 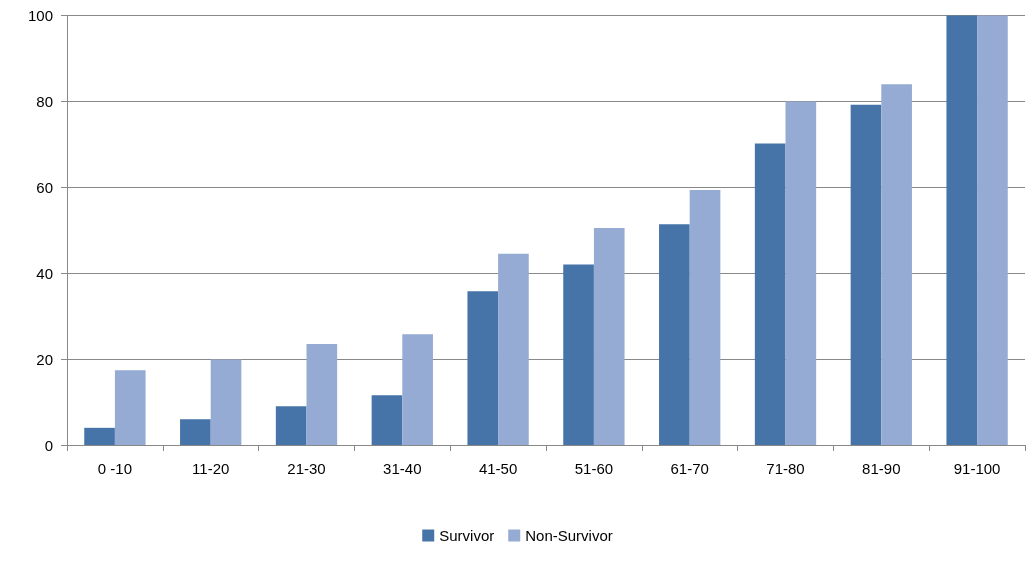 What do you see at coordinates (44, 273) in the screenshot?
I see `y-tick-label: 40` at bounding box center [44, 273].